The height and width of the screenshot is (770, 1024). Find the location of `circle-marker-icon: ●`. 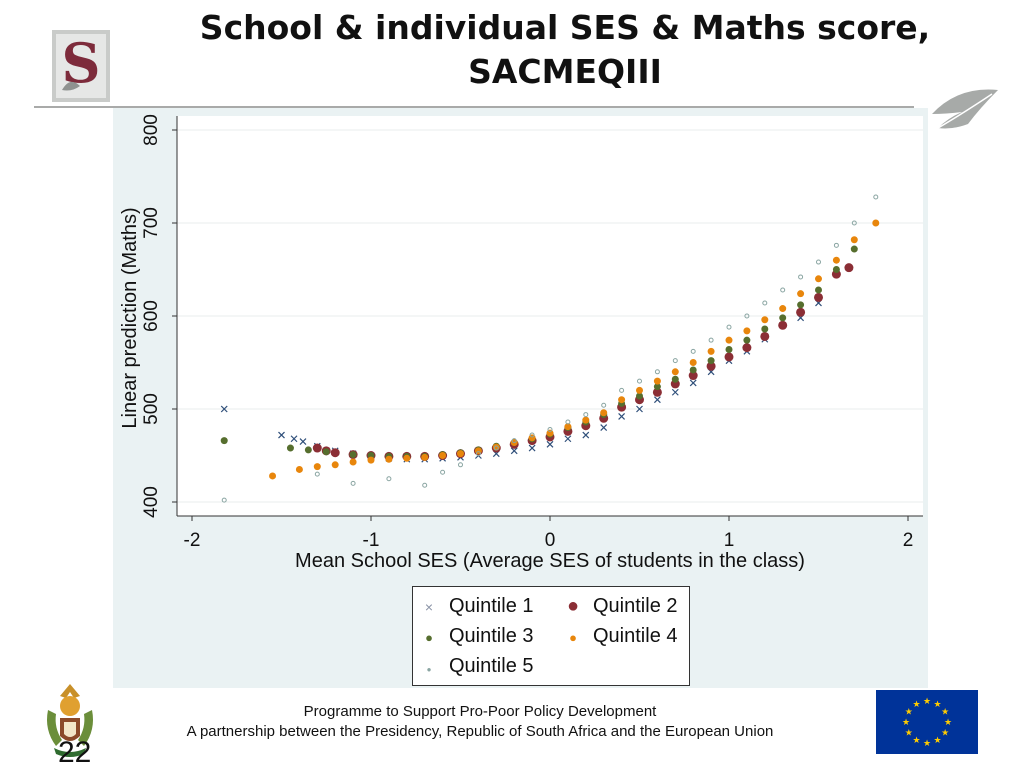

circle-marker-icon: ● is located at coordinates (573, 637).